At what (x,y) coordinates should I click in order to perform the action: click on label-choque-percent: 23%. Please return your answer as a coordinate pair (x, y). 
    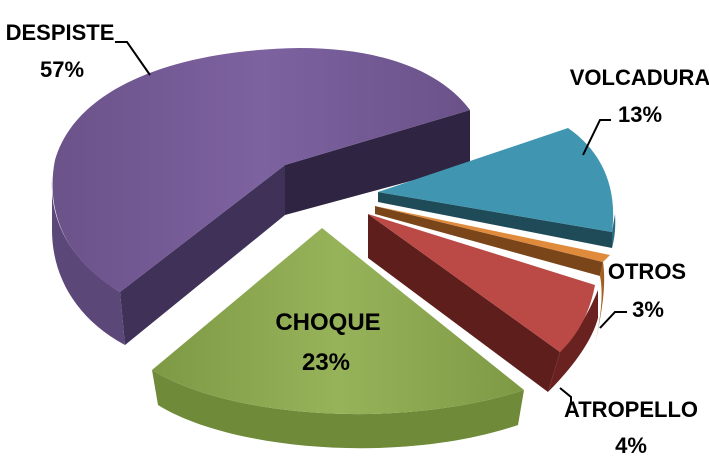
    Looking at the image, I should click on (326, 362).